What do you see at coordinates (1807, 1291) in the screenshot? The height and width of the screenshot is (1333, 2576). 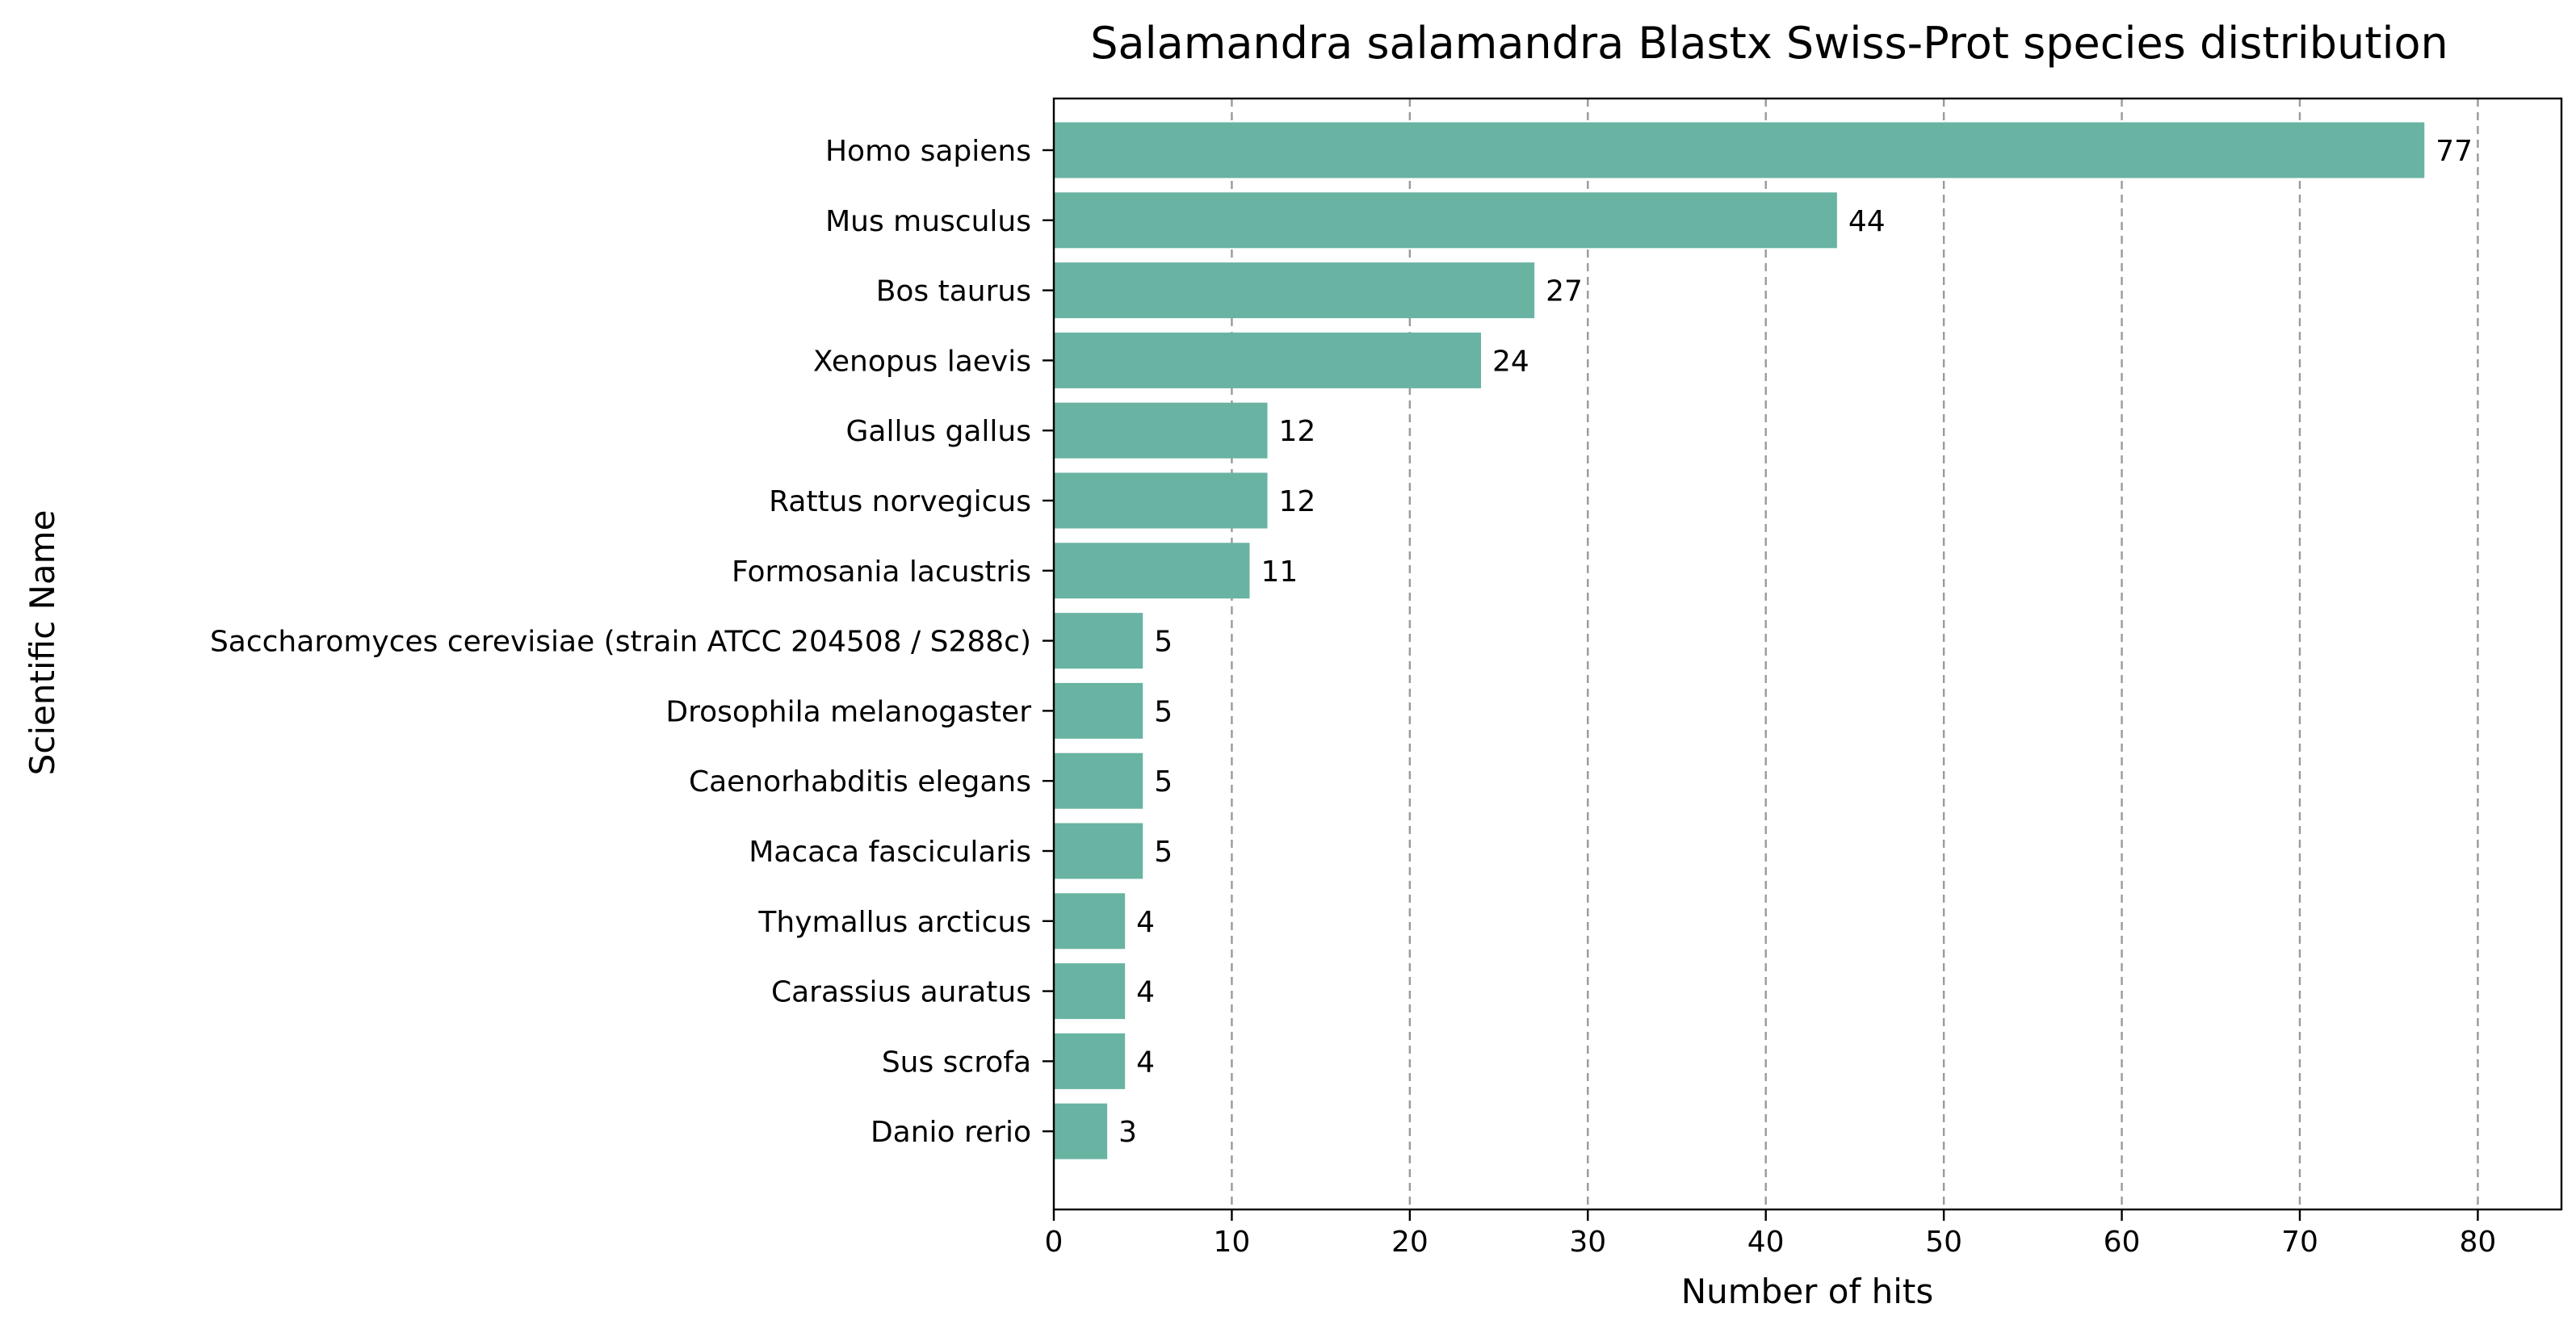 I see `x-axis-label: Number of hits` at bounding box center [1807, 1291].